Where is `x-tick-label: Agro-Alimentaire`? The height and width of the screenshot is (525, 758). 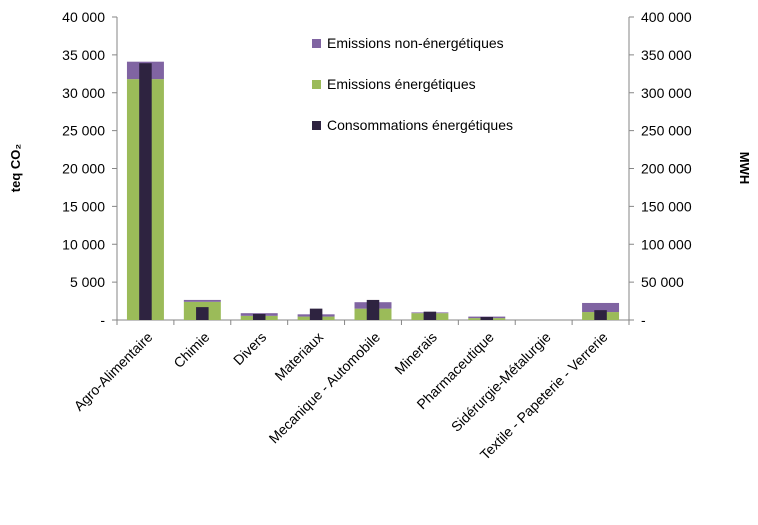
x-tick-label: Agro-Alimentaire is located at coordinates (113, 371).